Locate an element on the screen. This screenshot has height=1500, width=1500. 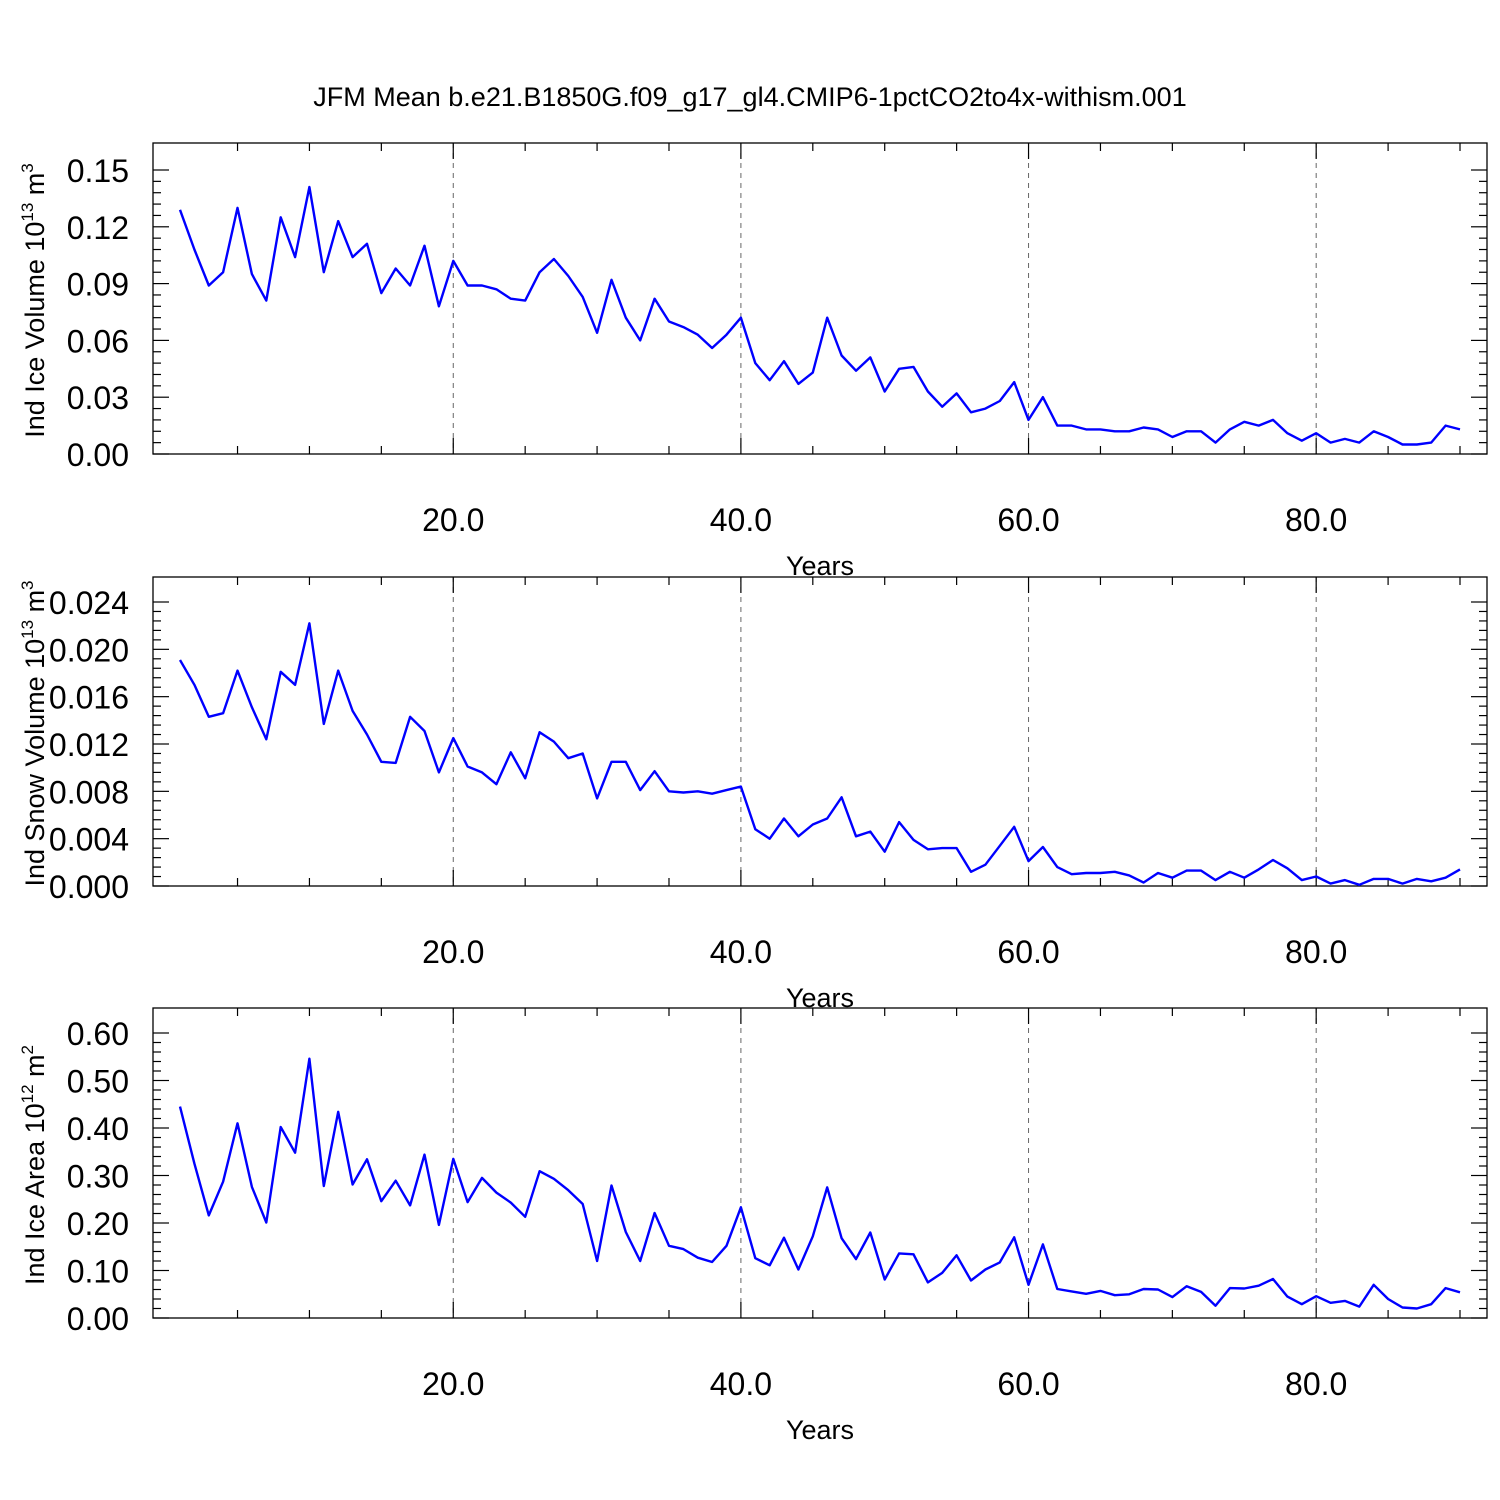
y-axis-title-part: Ind Ice Volume 10 is located at coordinates (35, 330).